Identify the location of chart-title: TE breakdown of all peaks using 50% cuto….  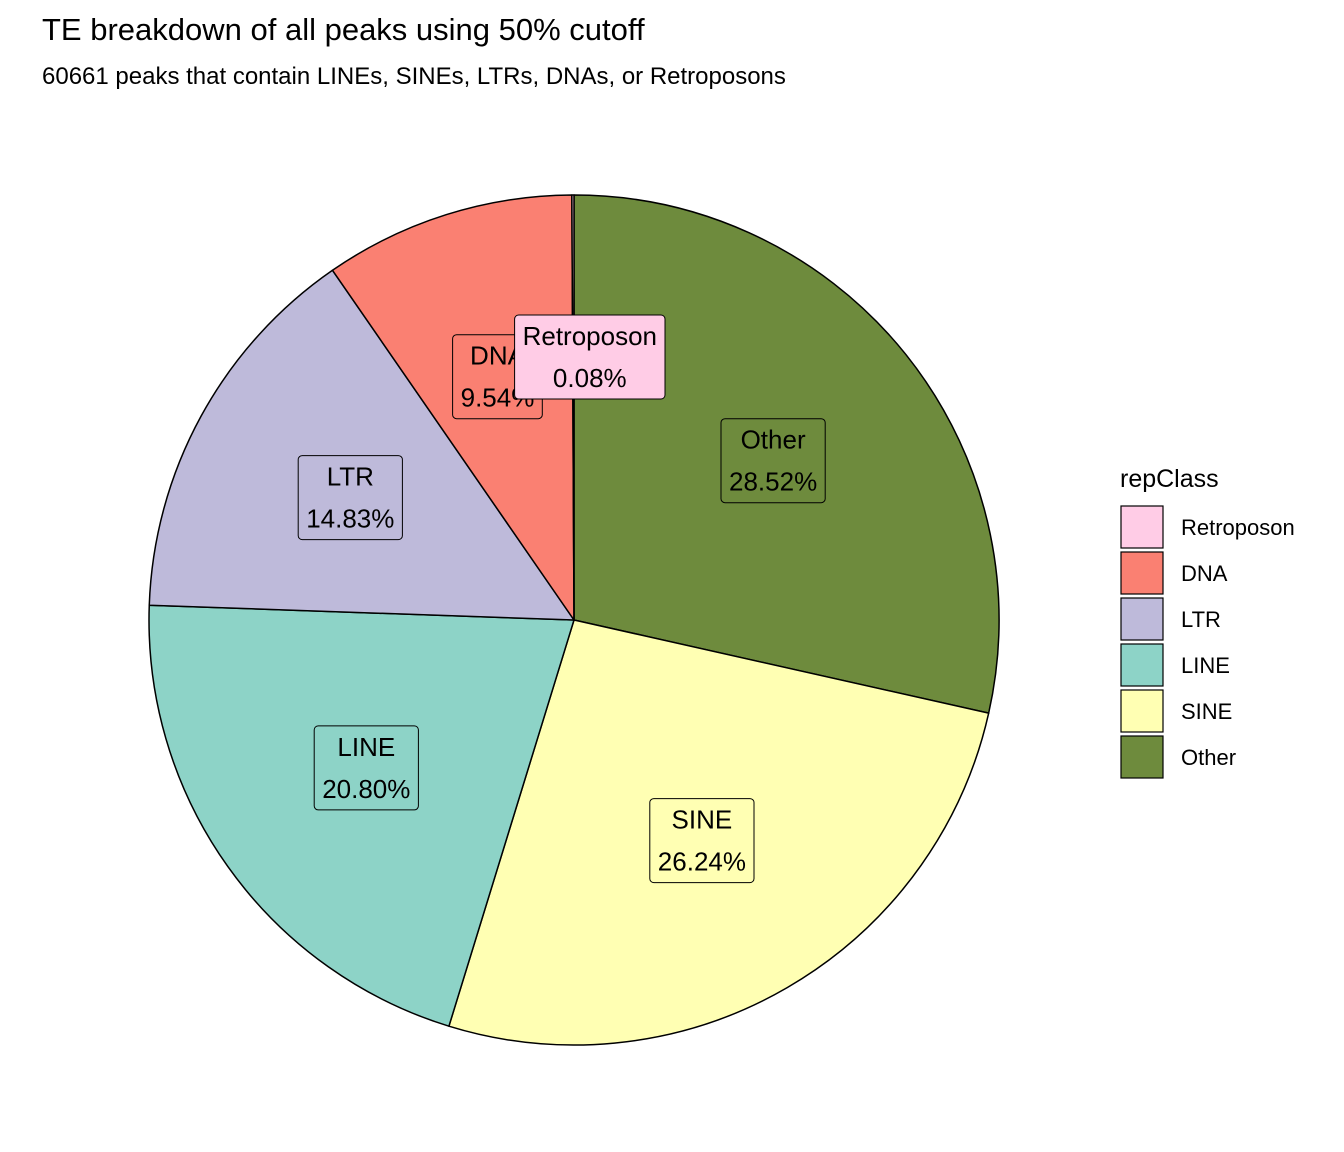
(343, 29).